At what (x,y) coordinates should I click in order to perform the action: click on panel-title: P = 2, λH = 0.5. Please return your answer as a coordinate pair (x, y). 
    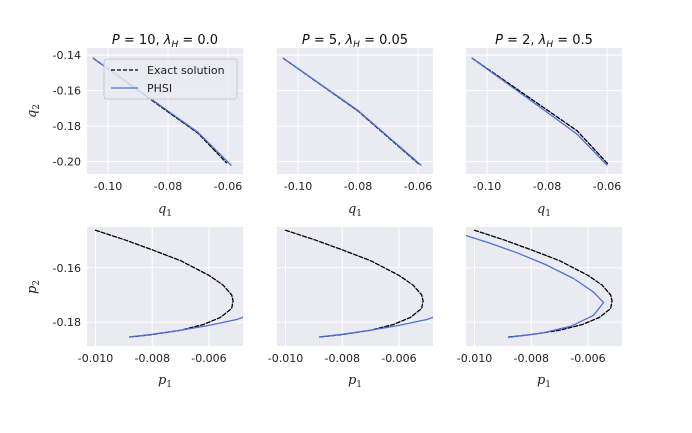
    Looking at the image, I should click on (544, 41).